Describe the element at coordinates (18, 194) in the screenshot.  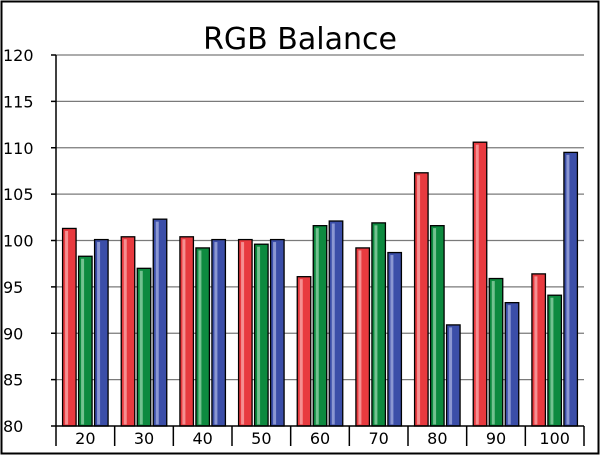
I see `y-tick-label: 105` at that location.